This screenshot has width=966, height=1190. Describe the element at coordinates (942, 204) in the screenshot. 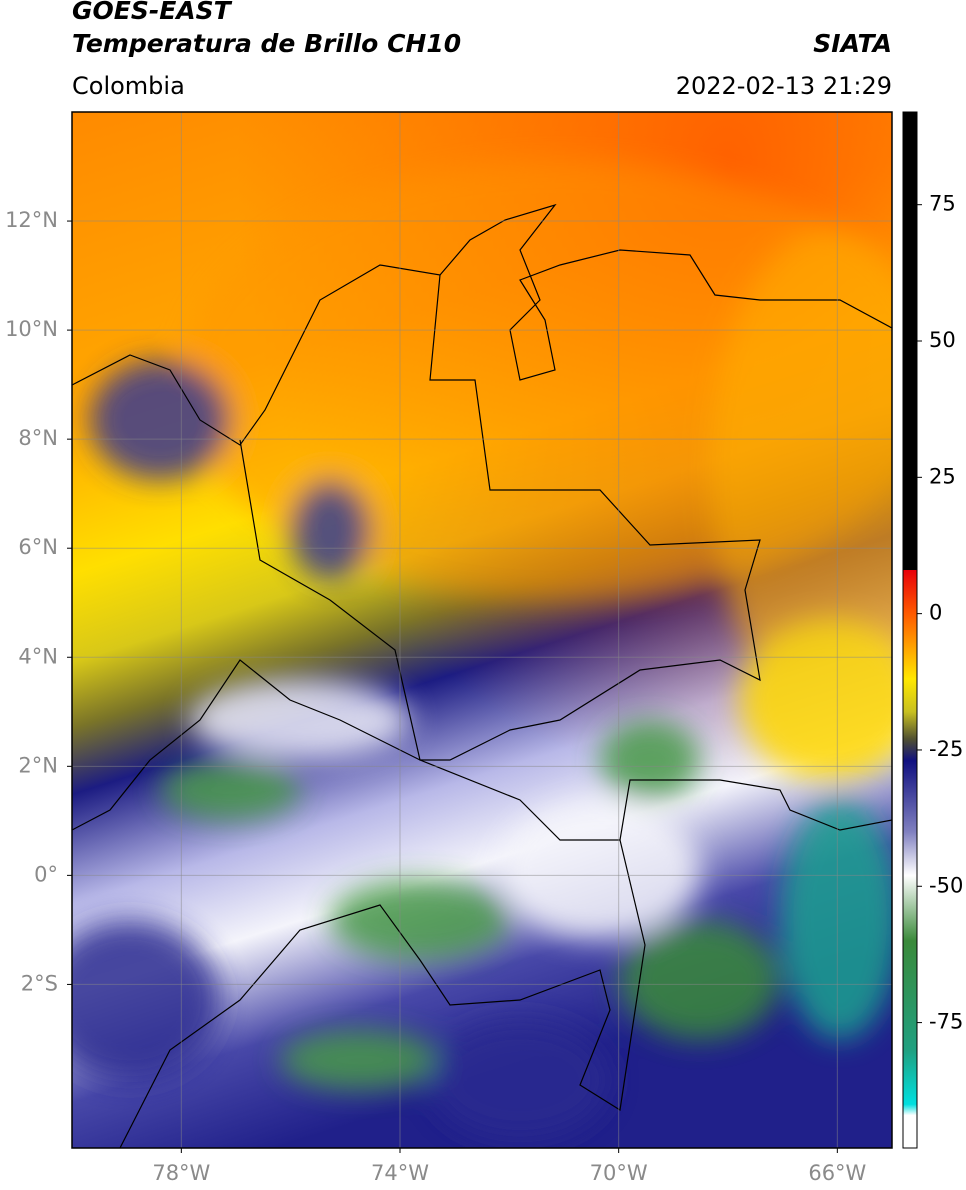

I see `colorbar-tick-label: 75` at that location.